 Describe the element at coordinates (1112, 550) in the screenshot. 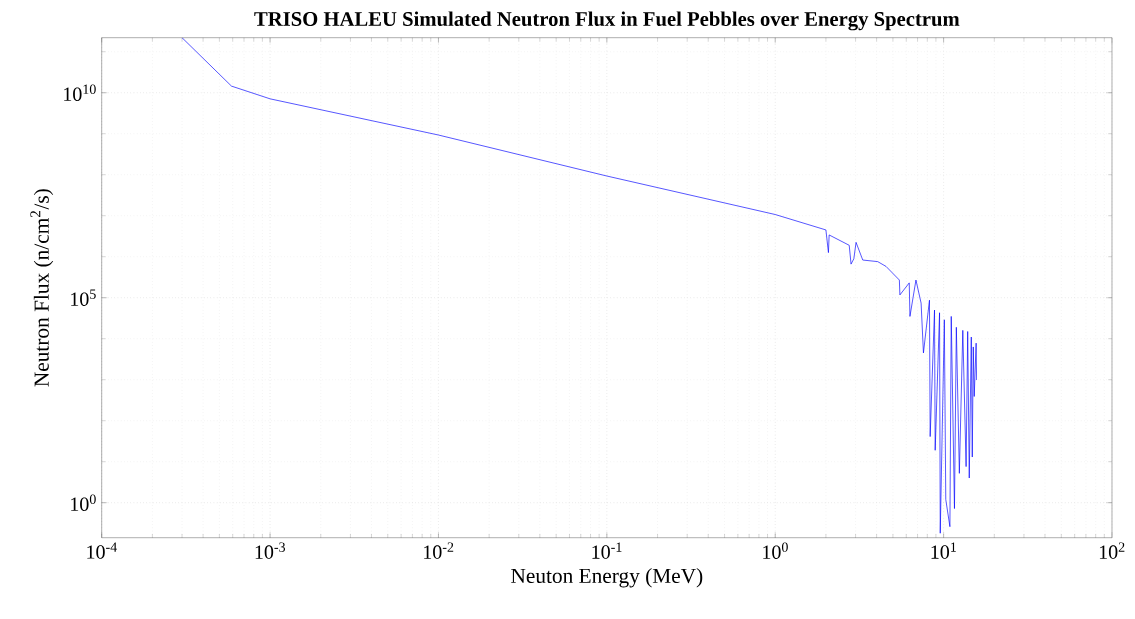

I see `x-tick-label: 10$^{2}$` at that location.